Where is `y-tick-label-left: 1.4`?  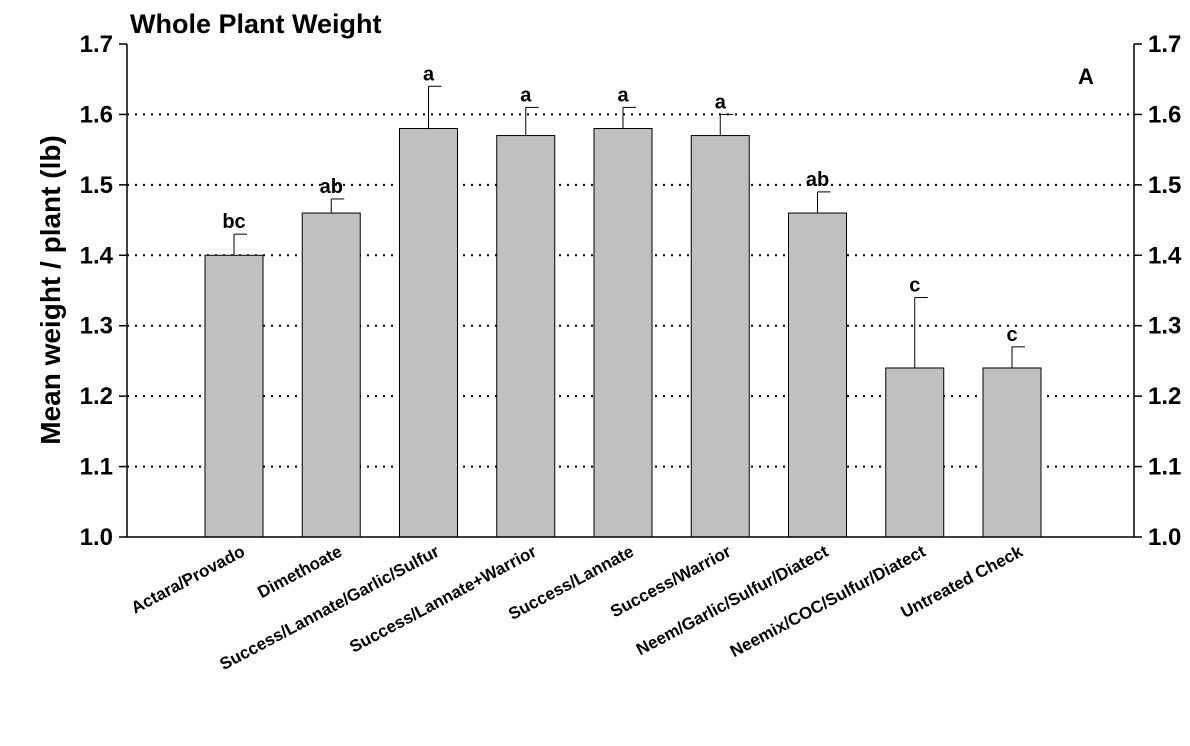 y-tick-label-left: 1.4 is located at coordinates (97, 255).